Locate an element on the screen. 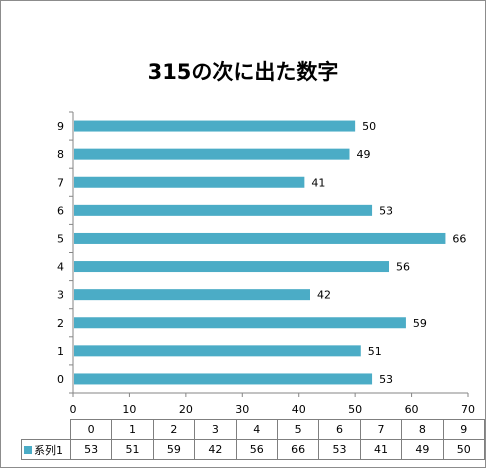 This screenshot has width=486, height=468. data-table-category: 4 is located at coordinates (256, 429).